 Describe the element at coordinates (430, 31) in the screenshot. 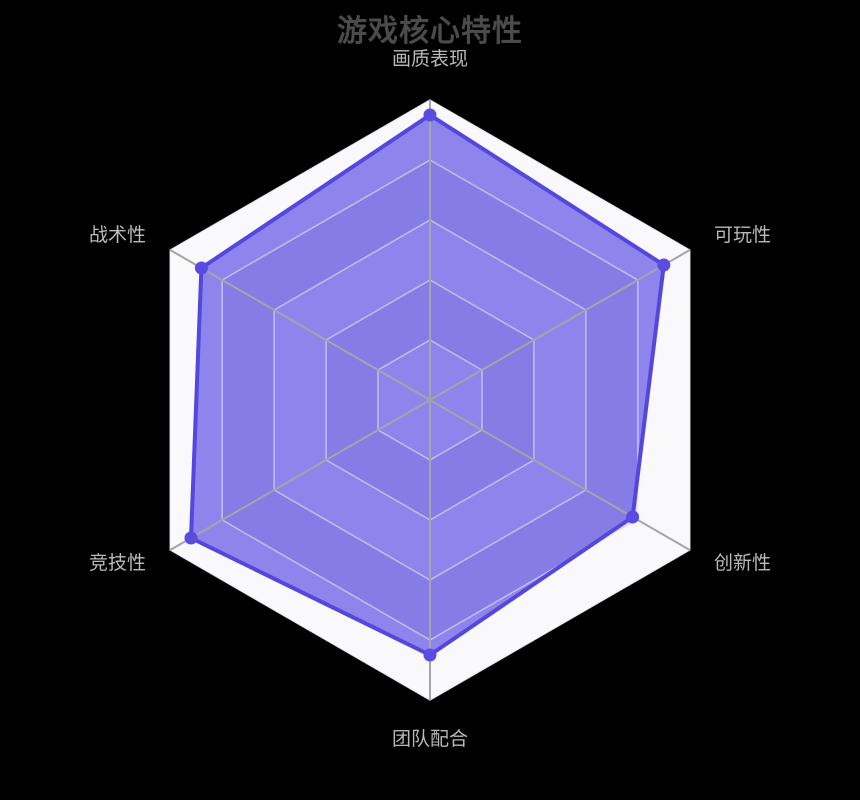

I see `chart-title: 游戏核心特性` at that location.